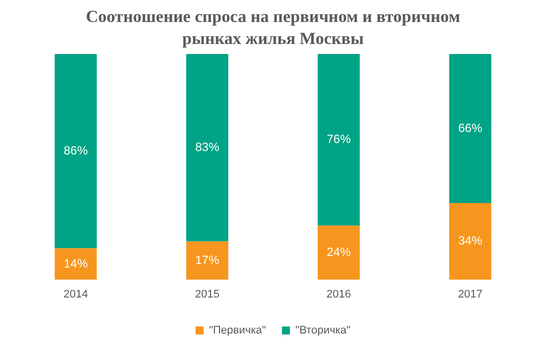 This screenshot has width=546, height=350. I want to click on x-tick-label: 2014, so click(76, 294).